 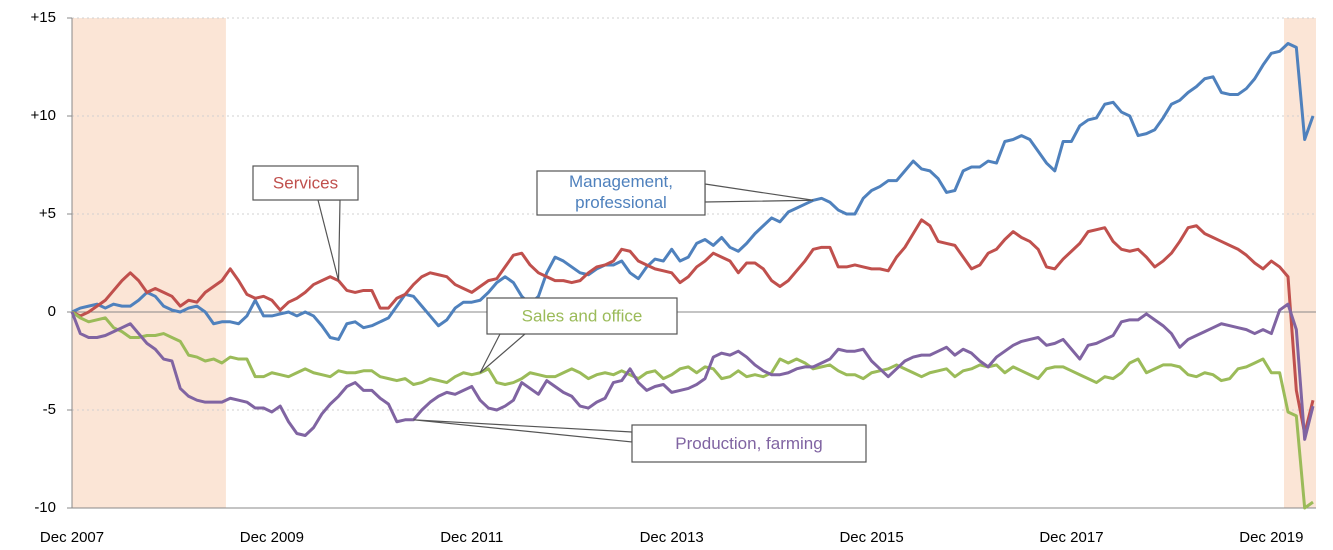 I want to click on x-tick-label: Dec 2011, so click(x=471, y=537).